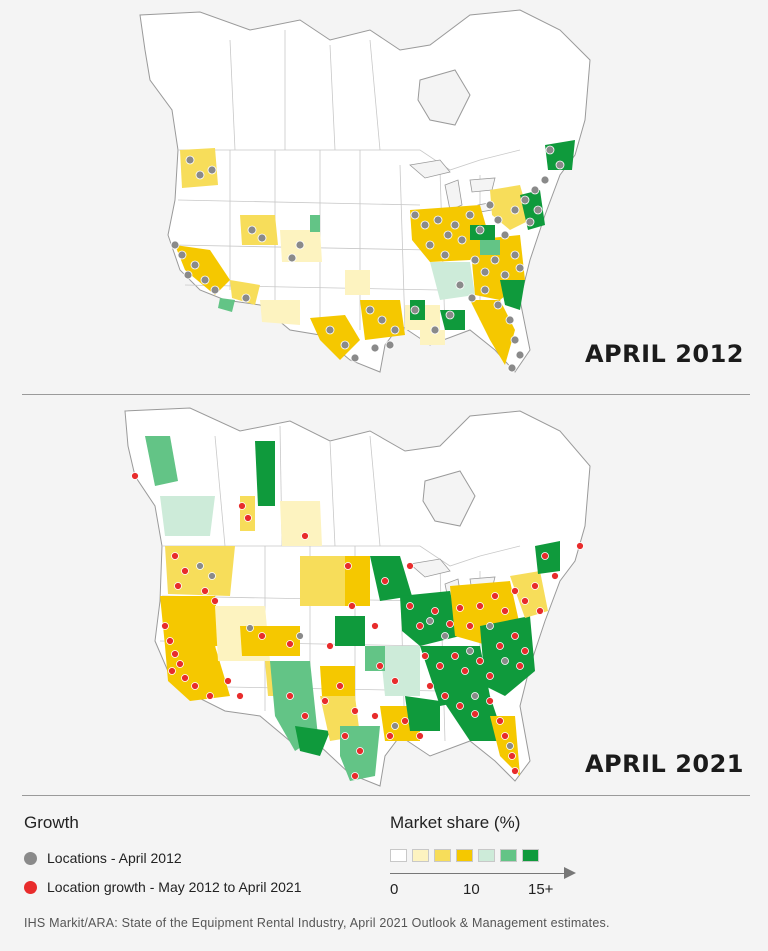 The image size is (768, 951). What do you see at coordinates (114, 858) in the screenshot?
I see `legend-item-label: Locations - April 2012` at bounding box center [114, 858].